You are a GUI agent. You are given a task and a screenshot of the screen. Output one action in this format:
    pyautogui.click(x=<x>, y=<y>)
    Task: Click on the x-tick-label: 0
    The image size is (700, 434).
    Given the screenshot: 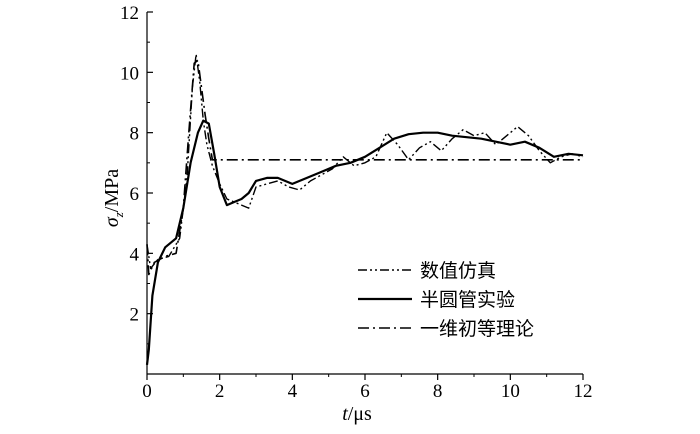 What is the action you would take?
    pyautogui.click(x=147, y=391)
    